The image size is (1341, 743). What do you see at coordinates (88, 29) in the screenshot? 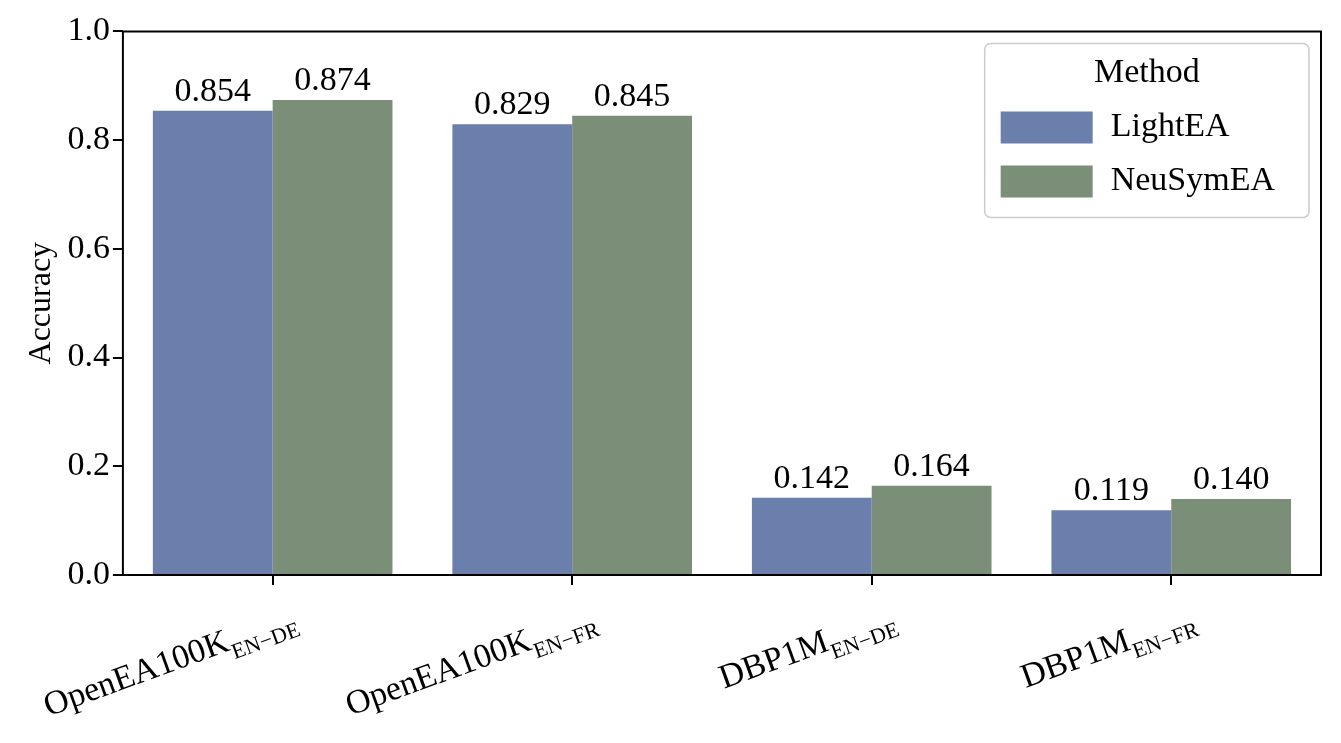
I see `y-tick-label: 1.0` at bounding box center [88, 29].